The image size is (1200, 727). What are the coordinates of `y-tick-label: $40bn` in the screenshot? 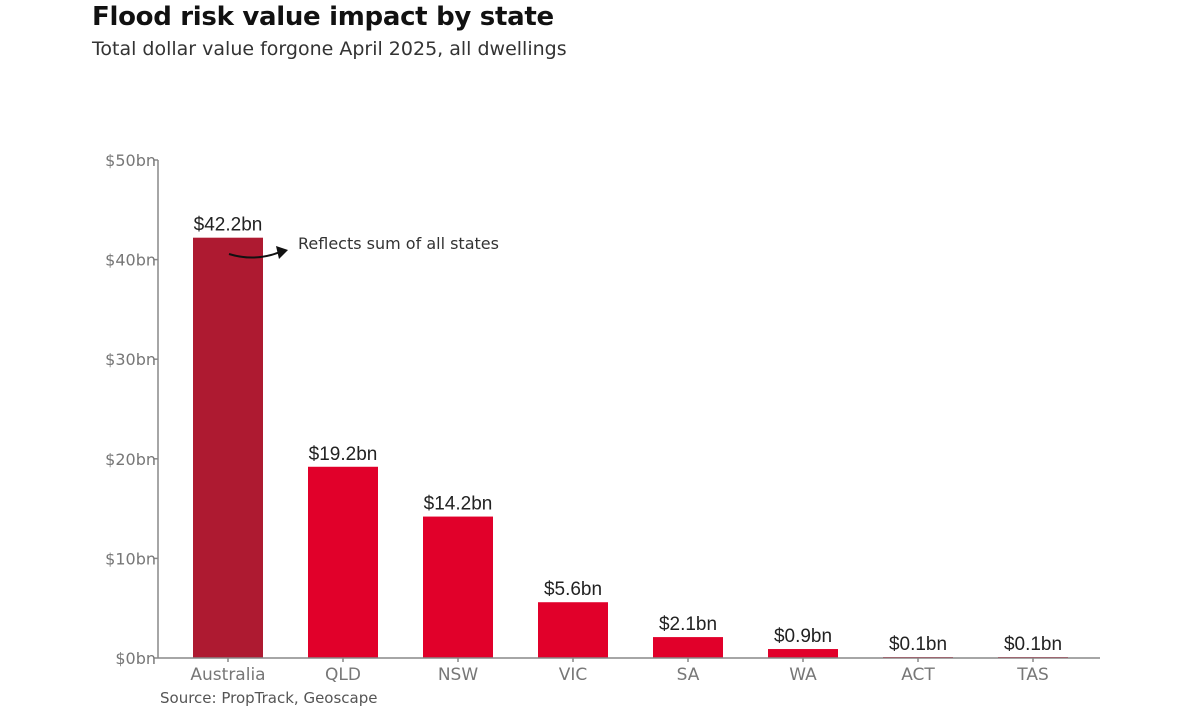 It's located at (130, 260).